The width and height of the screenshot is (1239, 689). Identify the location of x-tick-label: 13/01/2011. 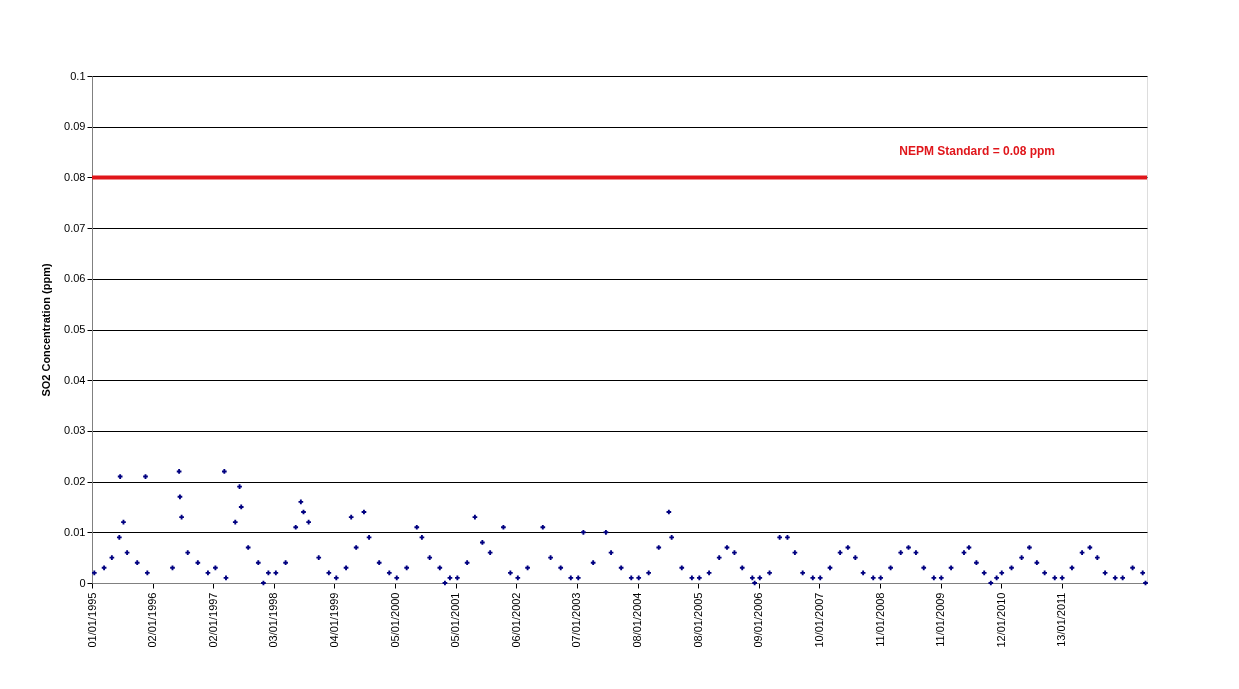
(1061, 619).